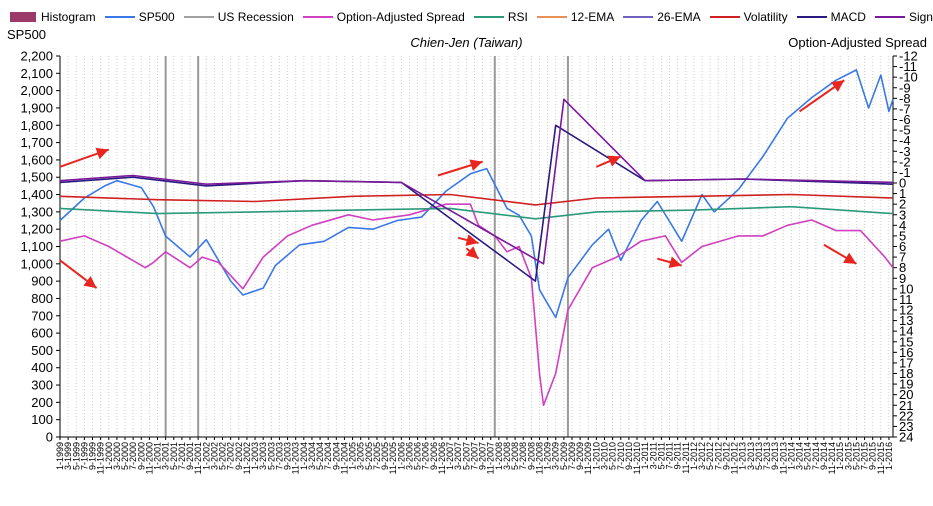  What do you see at coordinates (767, 456) in the screenshot?
I see `x-tick-label: 7-2013` at bounding box center [767, 456].